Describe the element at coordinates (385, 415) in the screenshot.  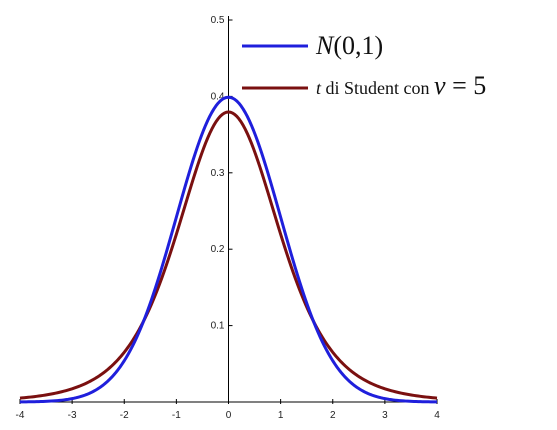
I see `x-tick-label: 3` at that location.